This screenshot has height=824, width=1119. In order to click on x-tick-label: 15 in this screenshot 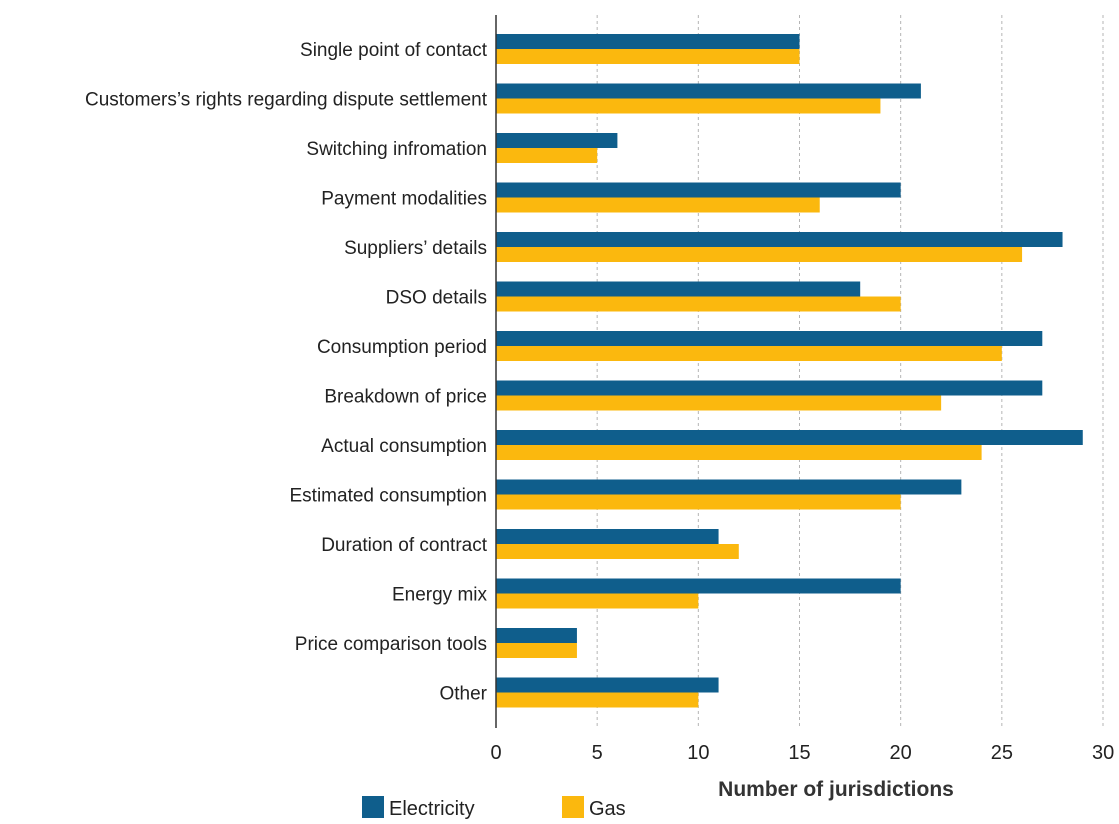, I will do `click(799, 753)`.